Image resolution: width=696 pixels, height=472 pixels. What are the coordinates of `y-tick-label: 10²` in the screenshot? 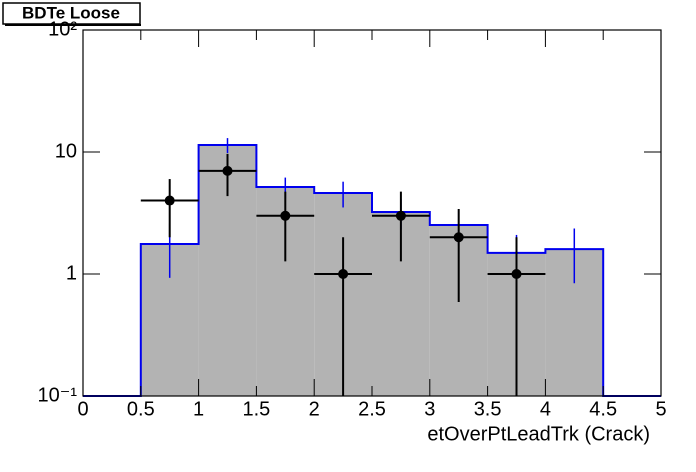 It's located at (62, 29).